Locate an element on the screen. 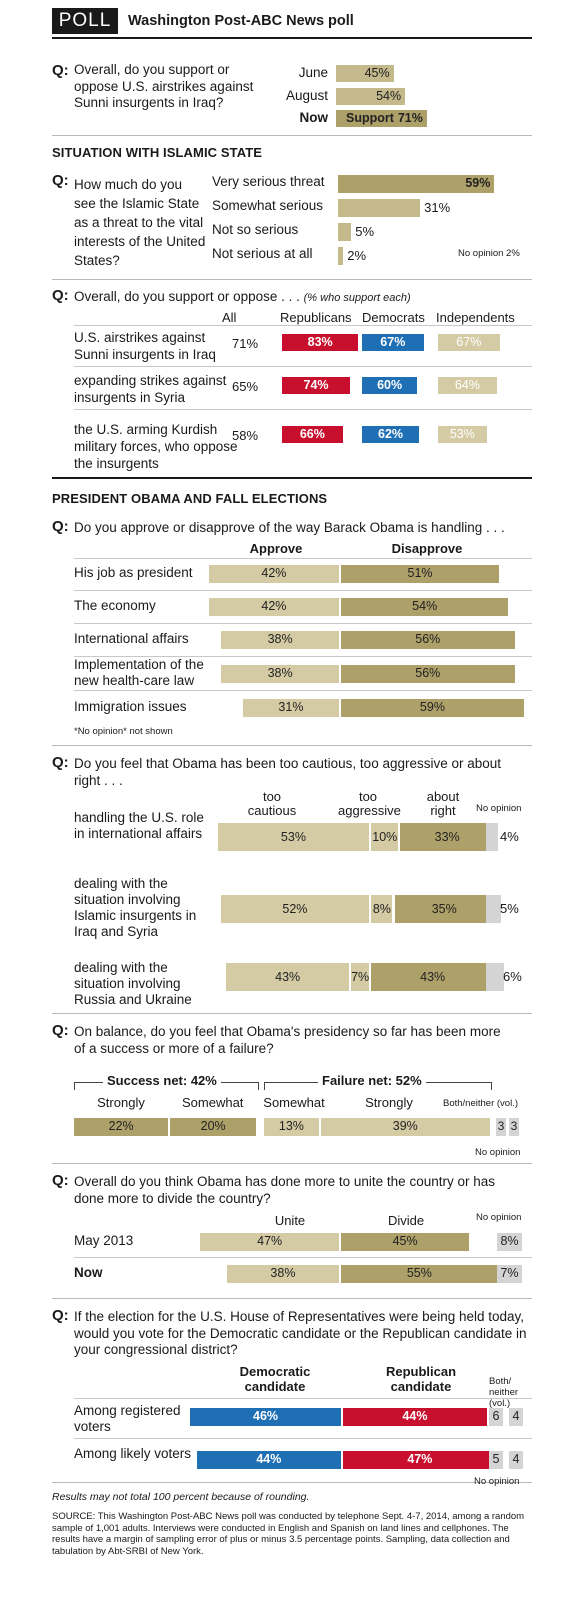 This screenshot has width=588, height=1600. q4-row-label: The economy is located at coordinates (115, 605).